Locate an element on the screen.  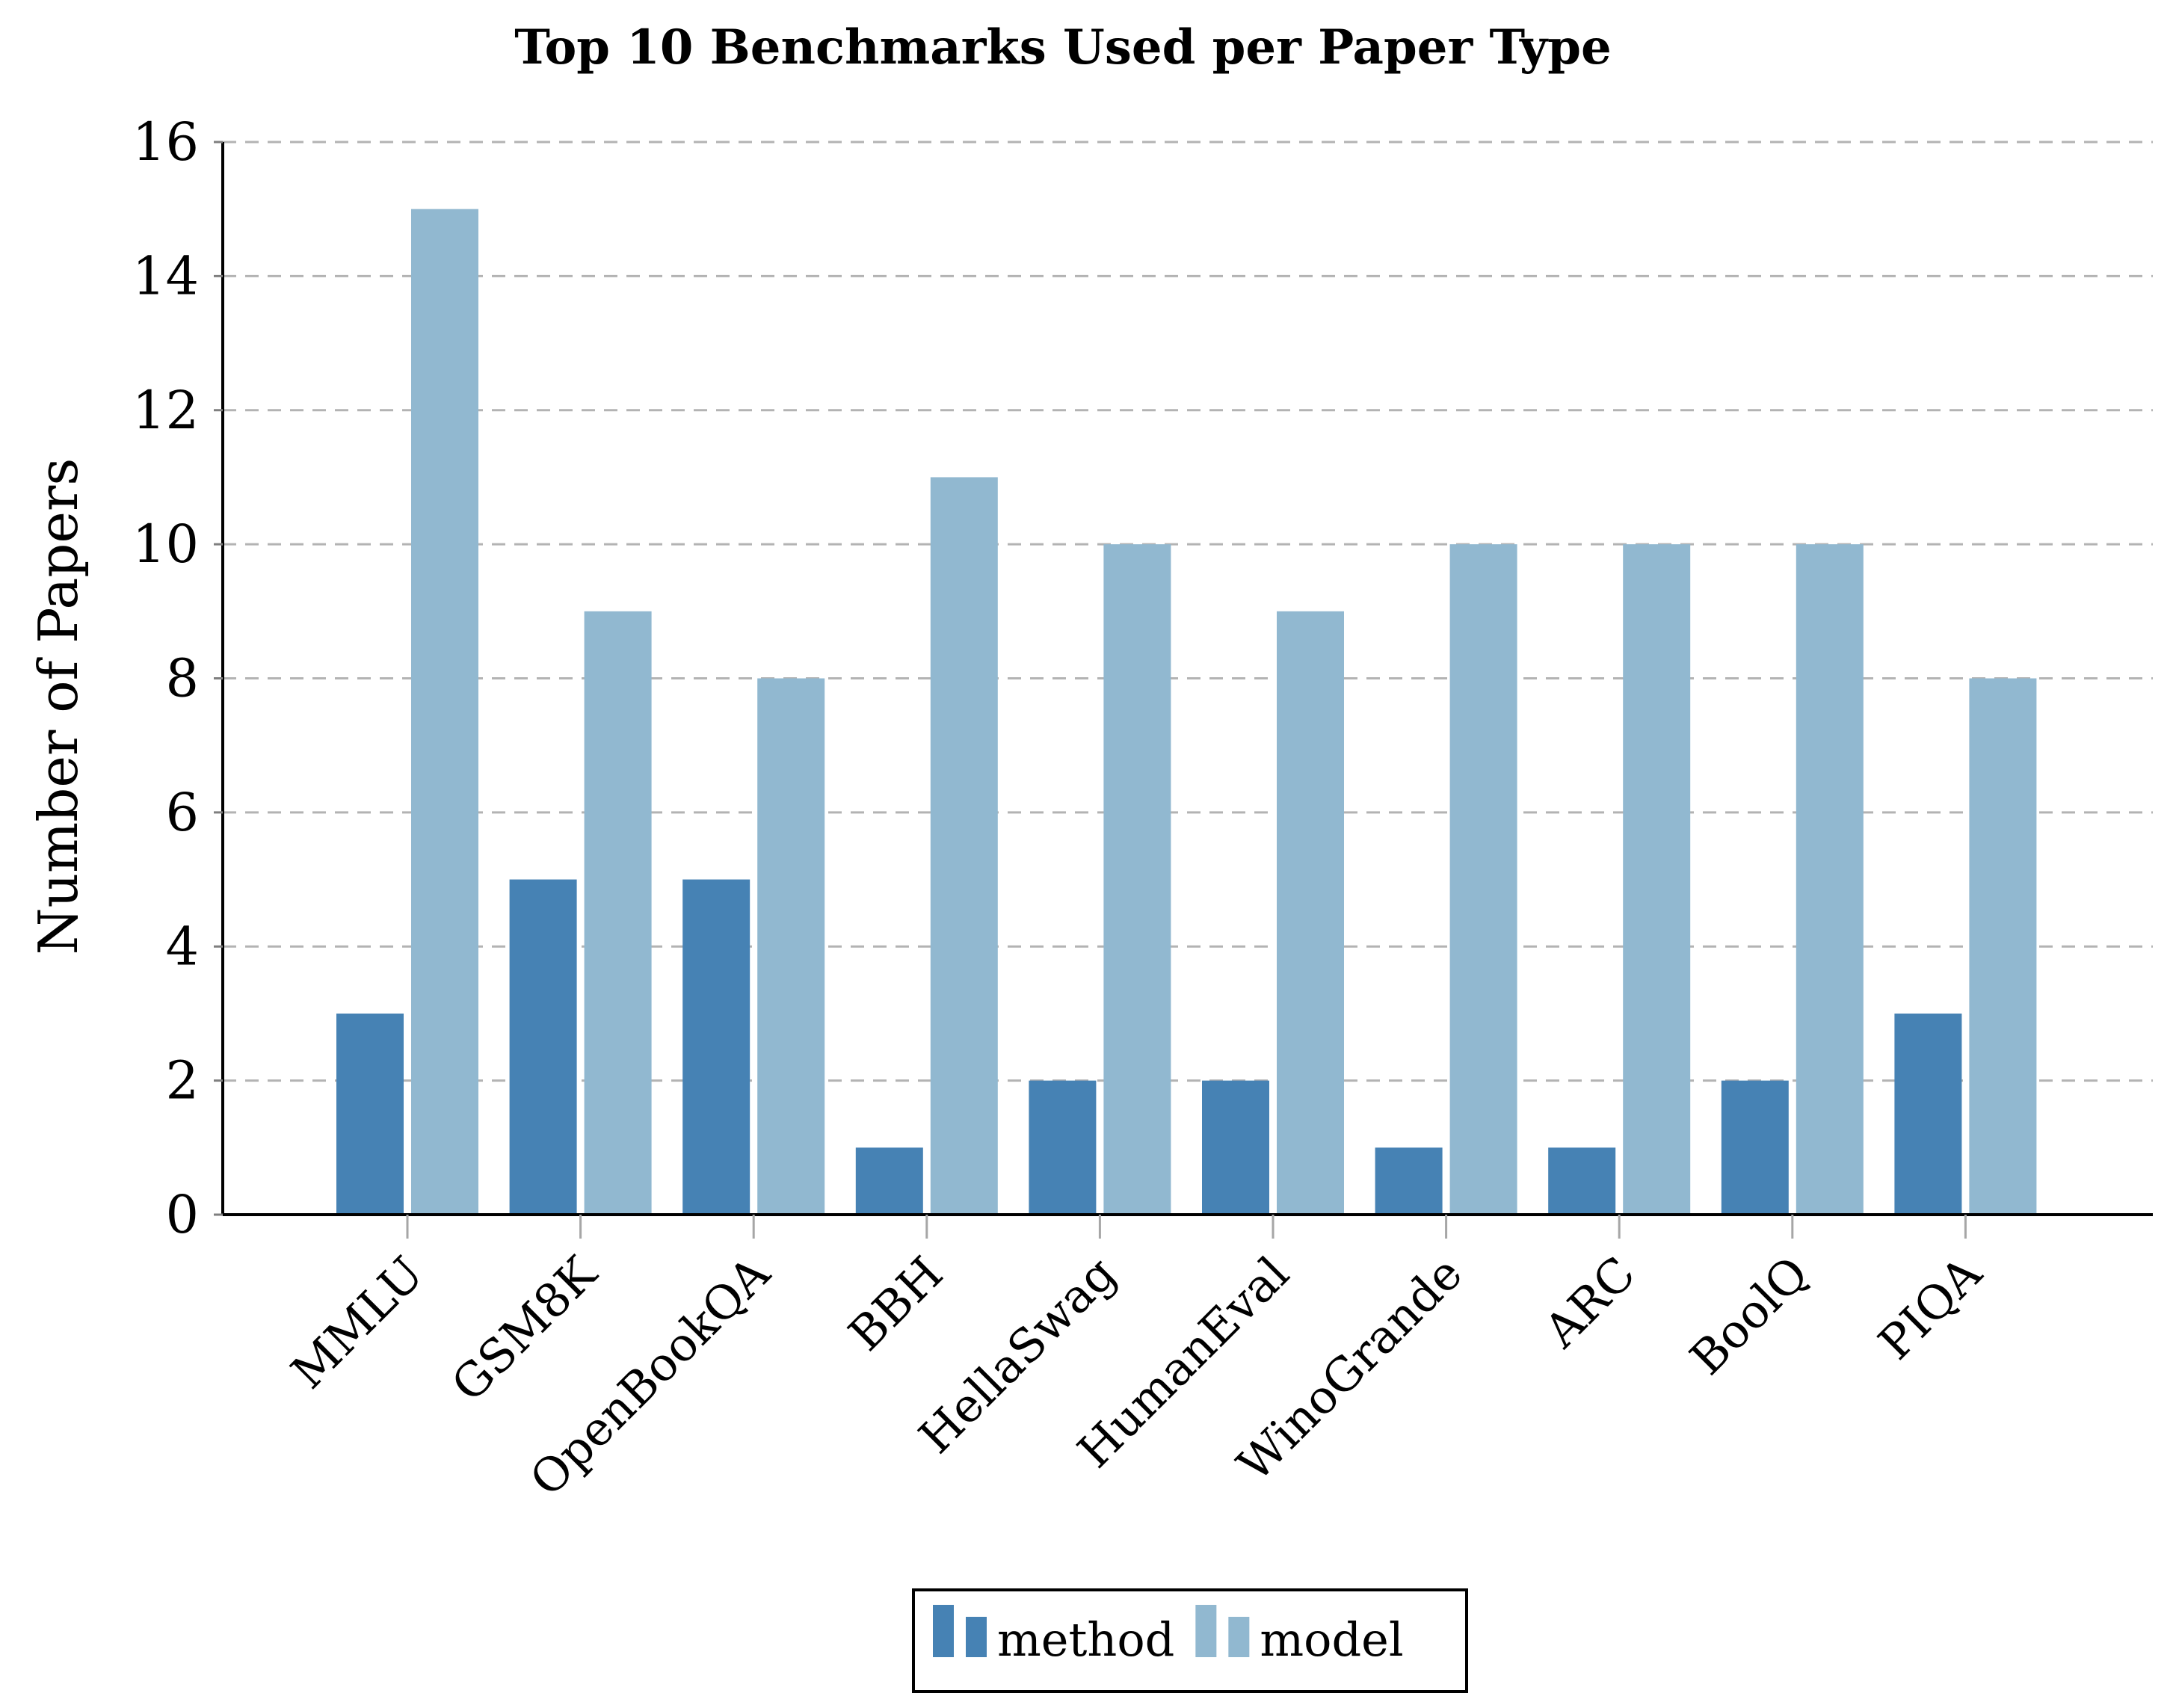
bar-method-openbookqa is located at coordinates (716, 1047).